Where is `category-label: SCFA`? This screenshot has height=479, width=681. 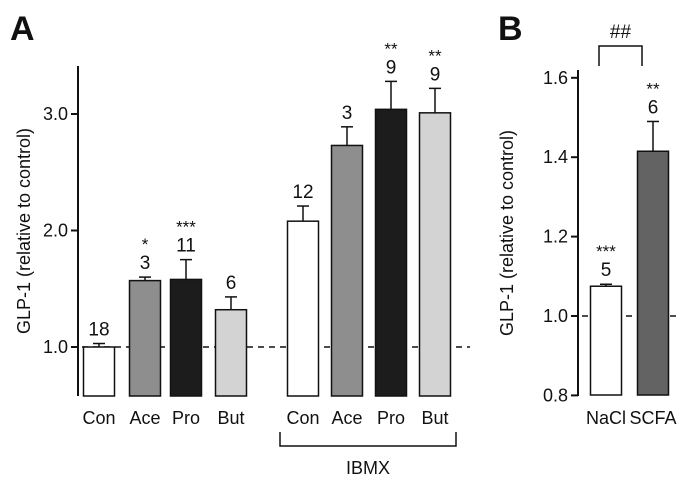 category-label: SCFA is located at coordinates (652, 418).